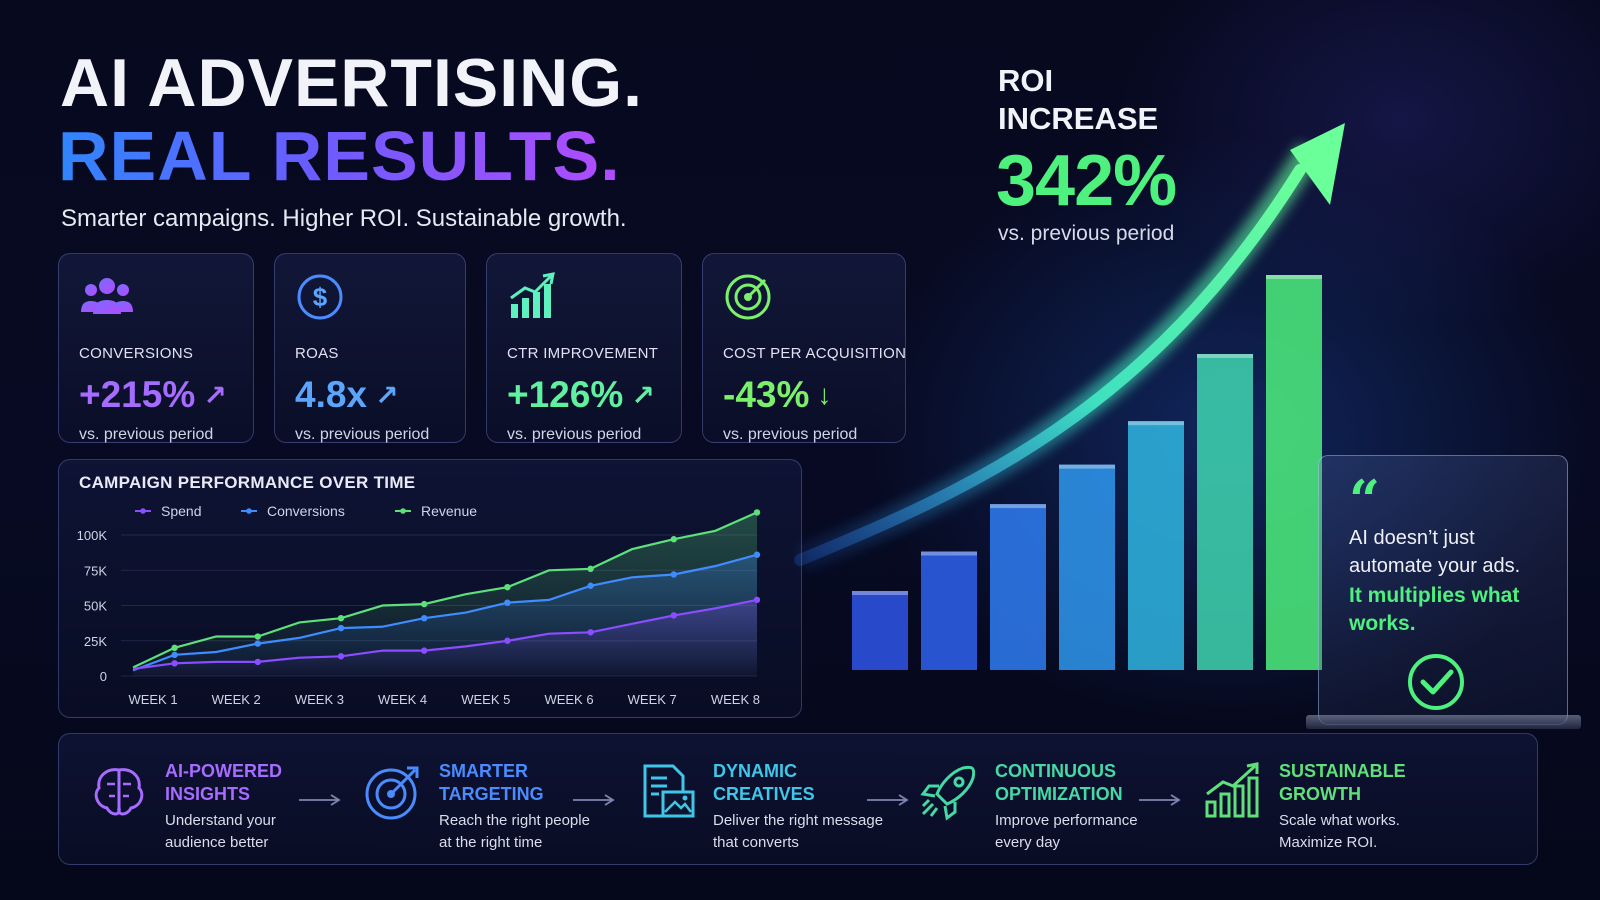 This screenshot has width=1600, height=900. Describe the element at coordinates (1232, 790) in the screenshot. I see `growth-chart-icon` at that location.